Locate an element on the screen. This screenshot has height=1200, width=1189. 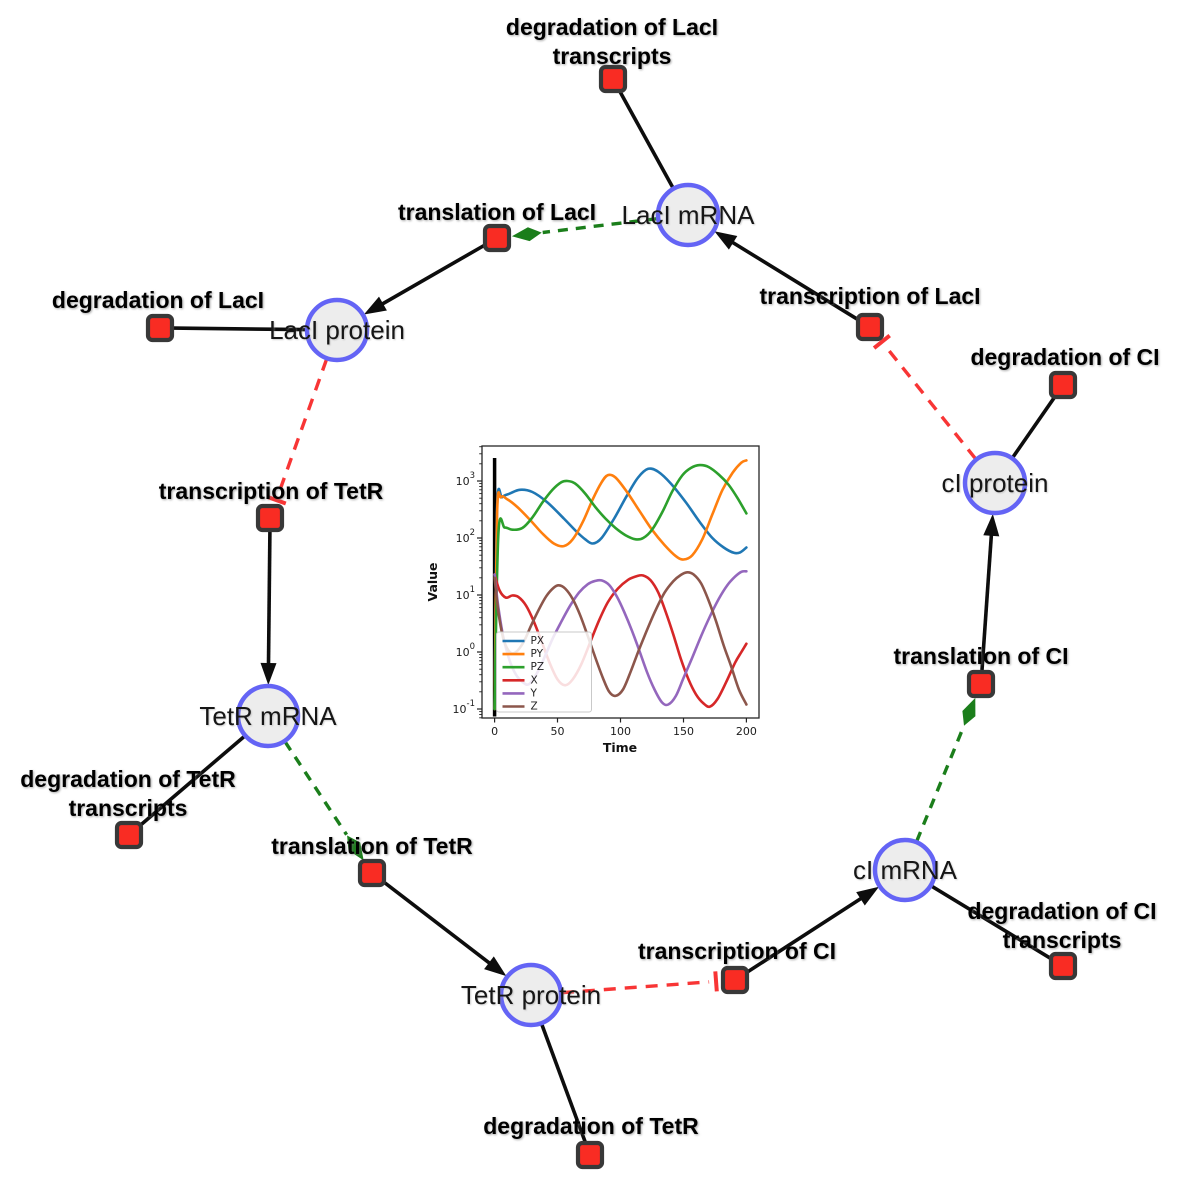
chart-series-PY is located at coordinates (620, 585).